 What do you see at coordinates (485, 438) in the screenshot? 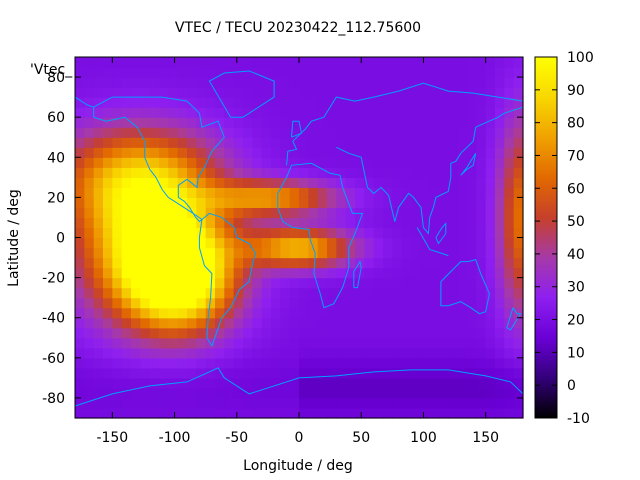
I see `x-tick-label: 150` at bounding box center [485, 438].